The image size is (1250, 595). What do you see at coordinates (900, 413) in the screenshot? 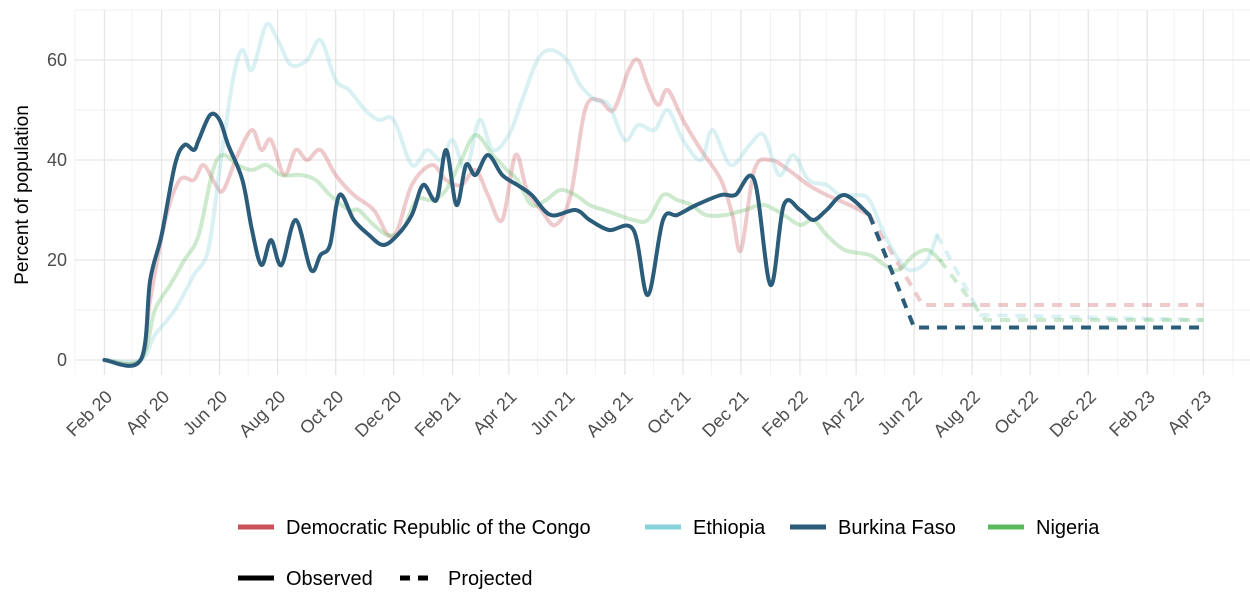
I see `x-tick-label: Jun 22` at bounding box center [900, 413].